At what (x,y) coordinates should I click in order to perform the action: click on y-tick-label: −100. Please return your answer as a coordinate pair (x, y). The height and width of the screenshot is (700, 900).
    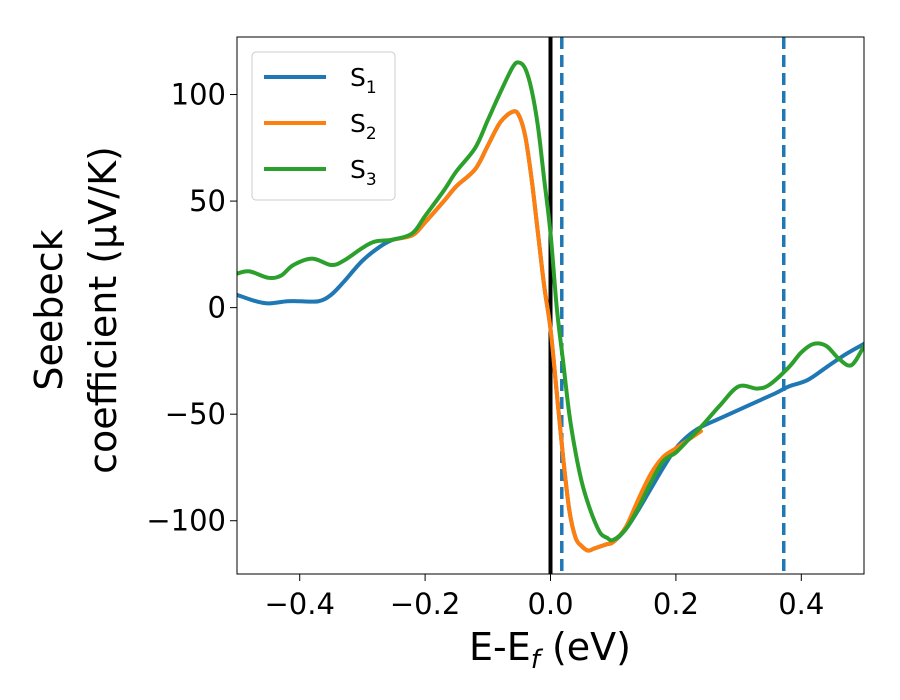
    Looking at the image, I should click on (186, 521).